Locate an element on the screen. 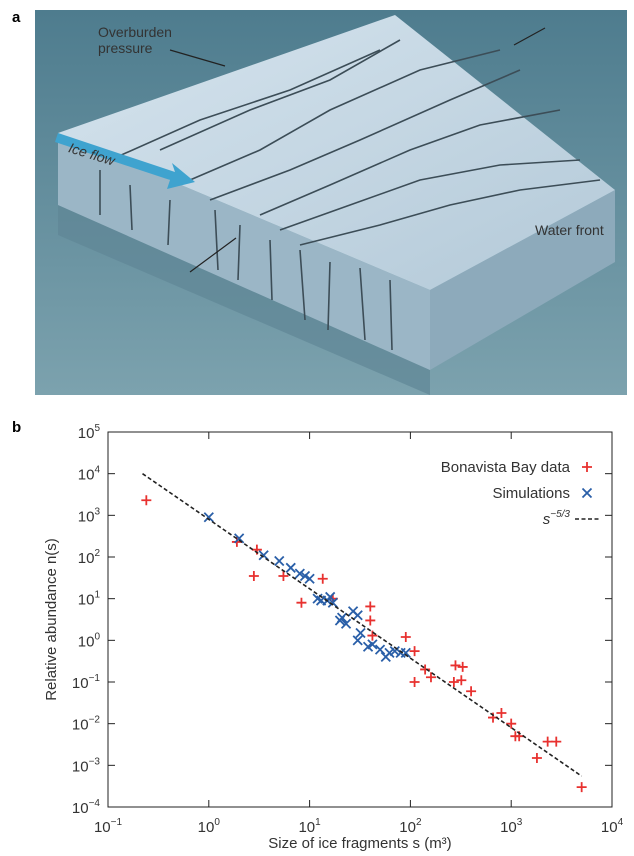 This screenshot has height=856, width=634. panel-label: b is located at coordinates (16, 427).